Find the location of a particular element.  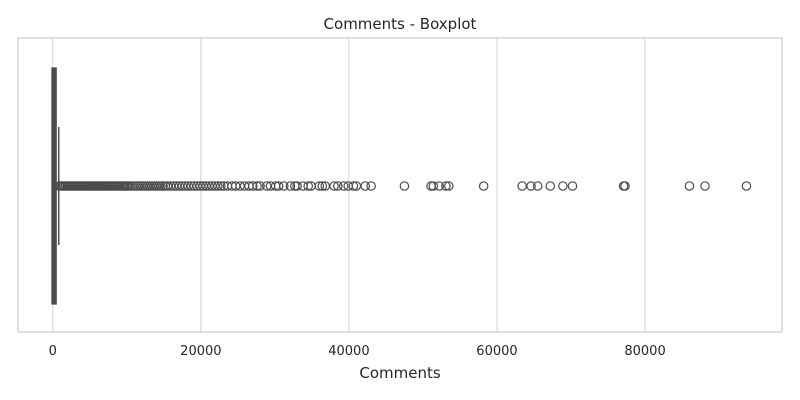

x-tick-labels: 0 20000 40000 60000 80000 is located at coordinates (357, 351).